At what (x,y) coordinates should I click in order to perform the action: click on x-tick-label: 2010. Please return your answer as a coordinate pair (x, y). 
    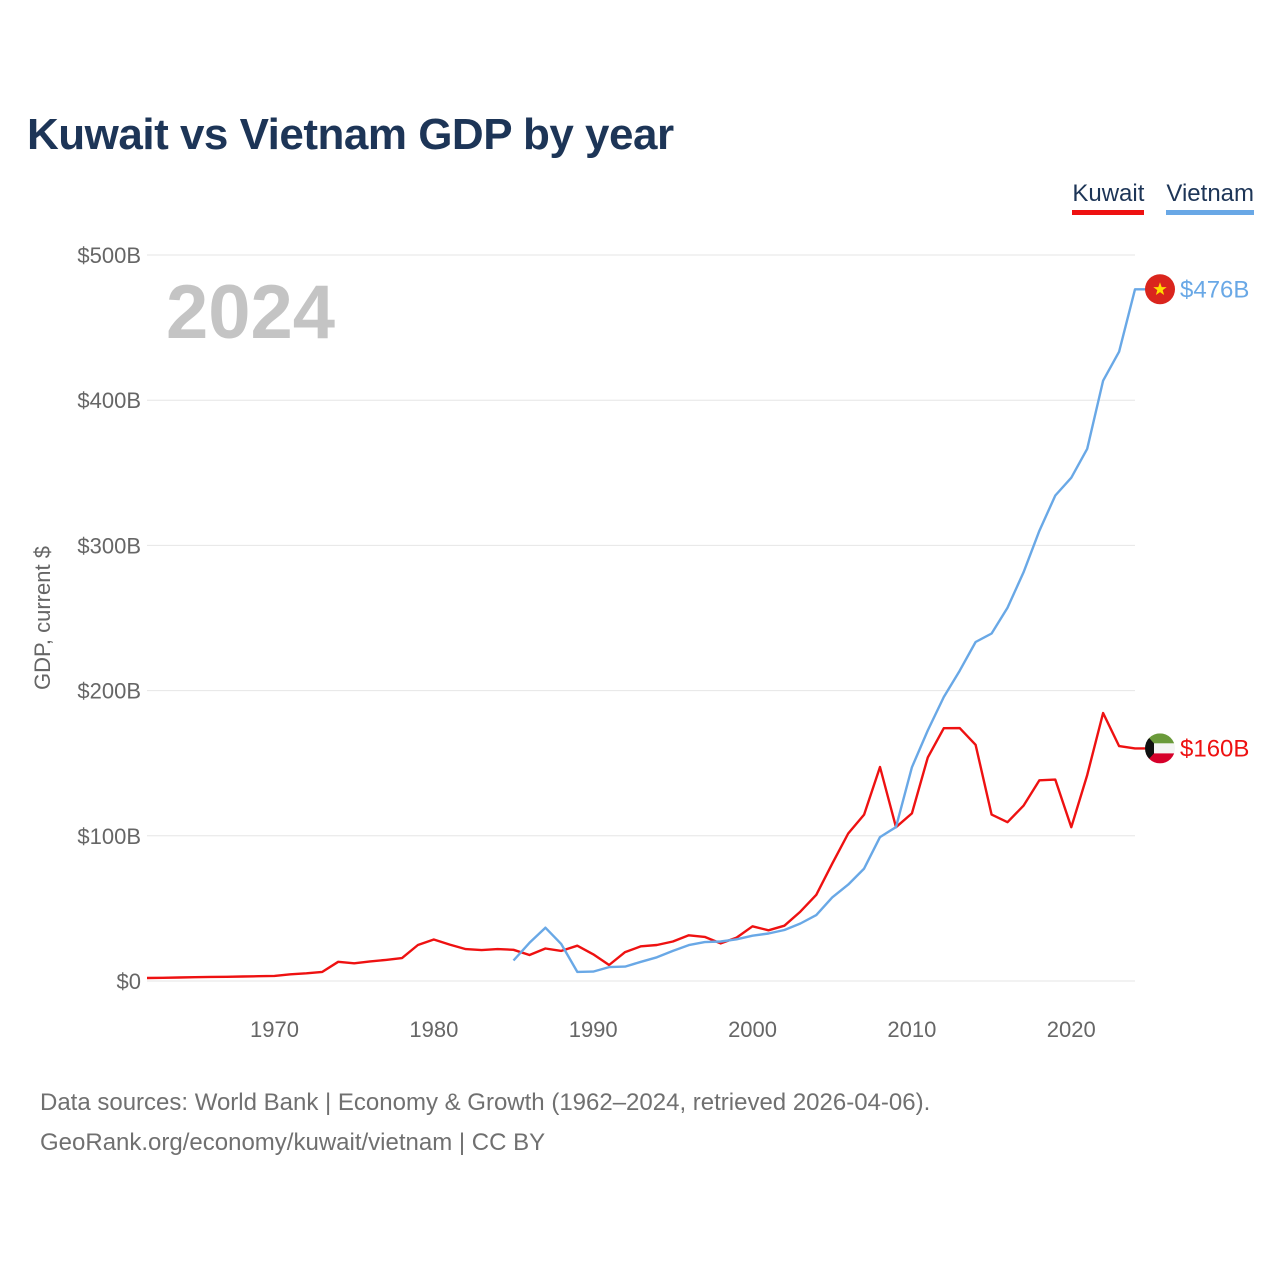
    Looking at the image, I should click on (911, 1029).